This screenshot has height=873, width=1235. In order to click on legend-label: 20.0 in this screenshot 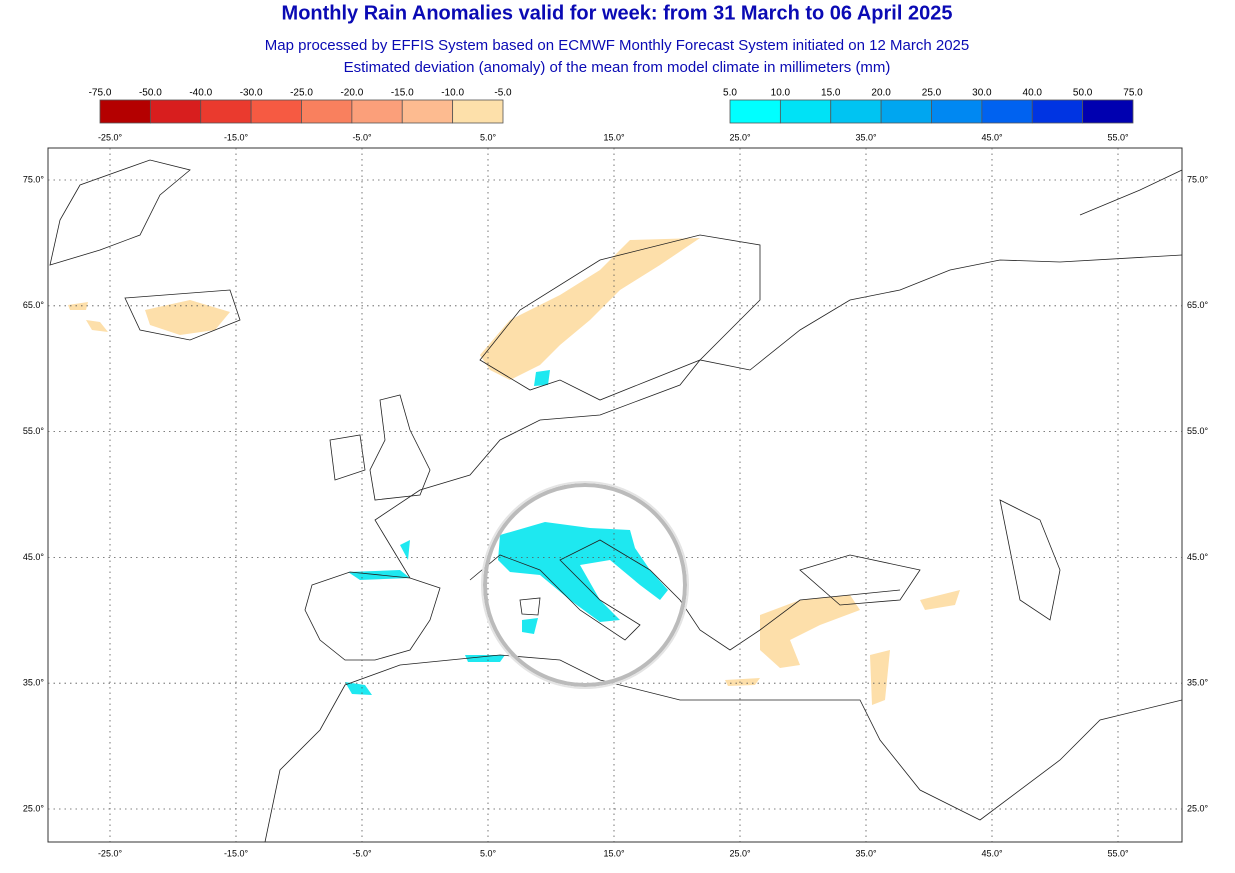, I will do `click(881, 93)`.